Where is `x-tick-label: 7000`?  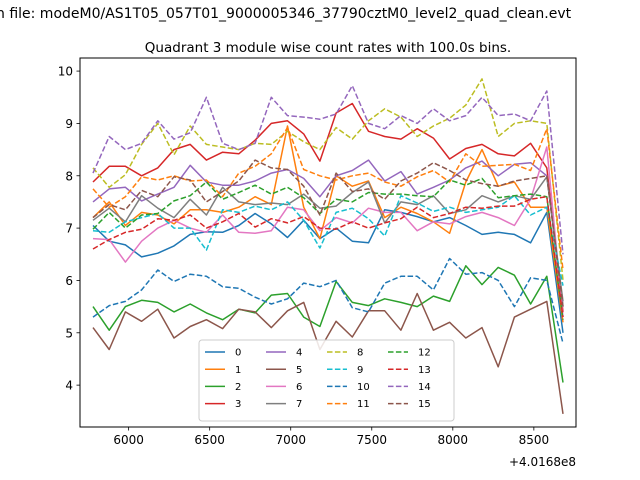 x-tick-label: 7000 is located at coordinates (290, 440).